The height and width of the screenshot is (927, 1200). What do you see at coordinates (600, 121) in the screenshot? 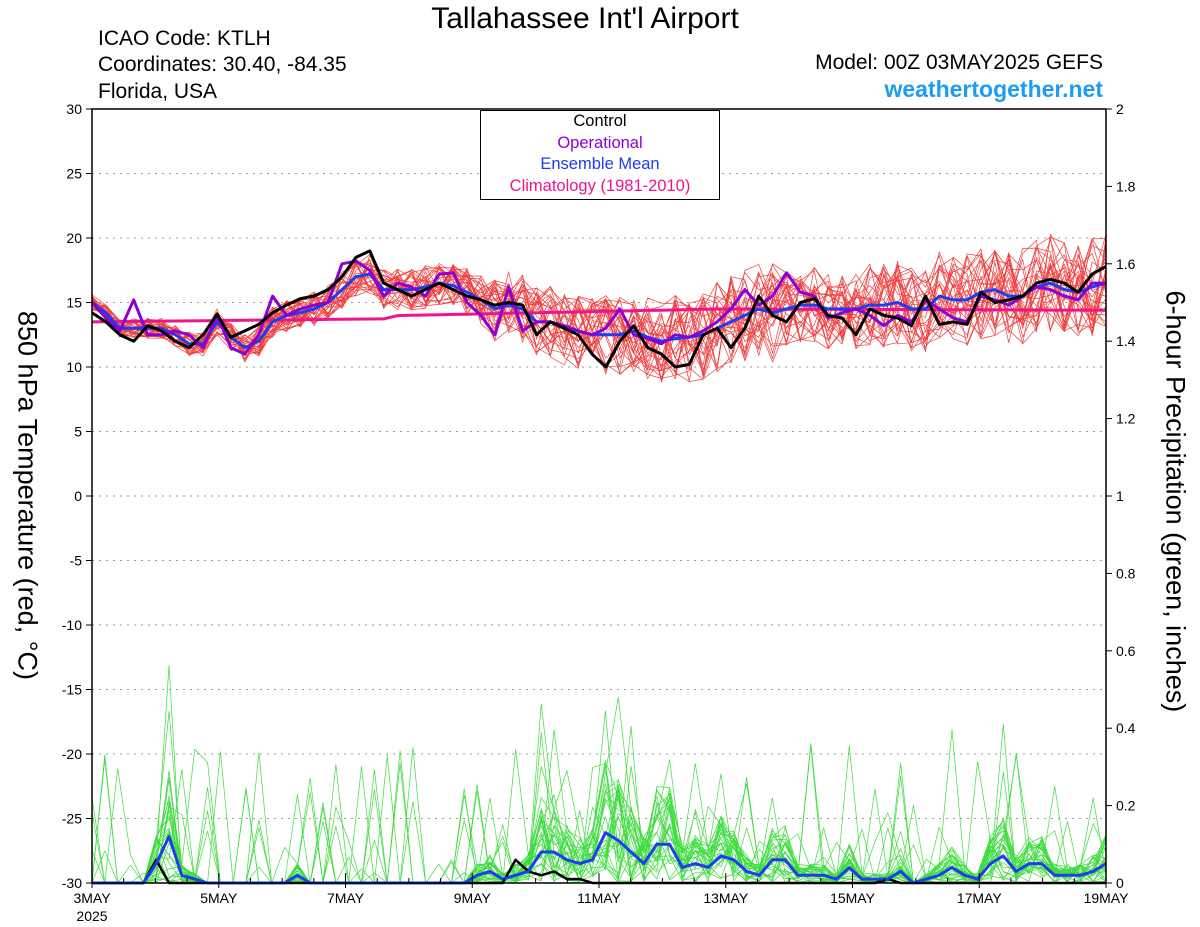
I see `legend-control: Control` at bounding box center [600, 121].